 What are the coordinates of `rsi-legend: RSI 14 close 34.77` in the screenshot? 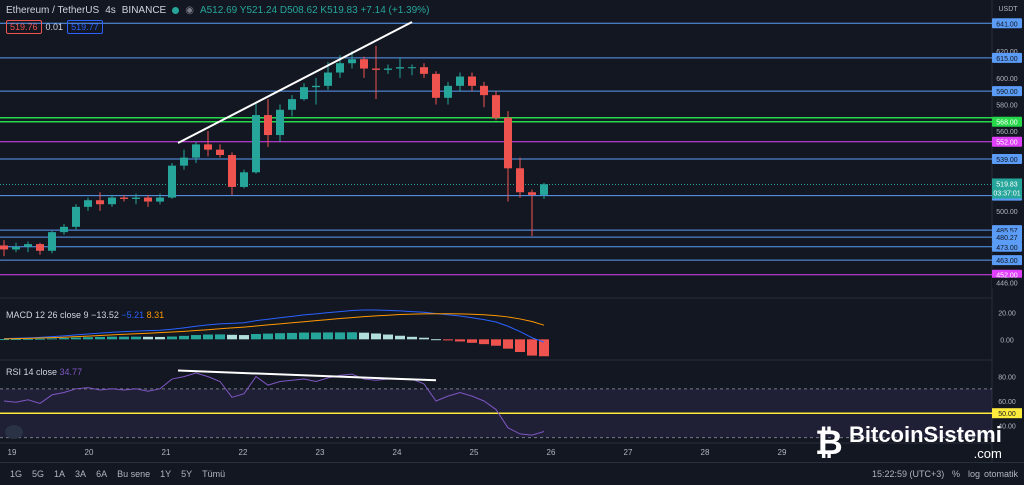 It's located at (44, 372).